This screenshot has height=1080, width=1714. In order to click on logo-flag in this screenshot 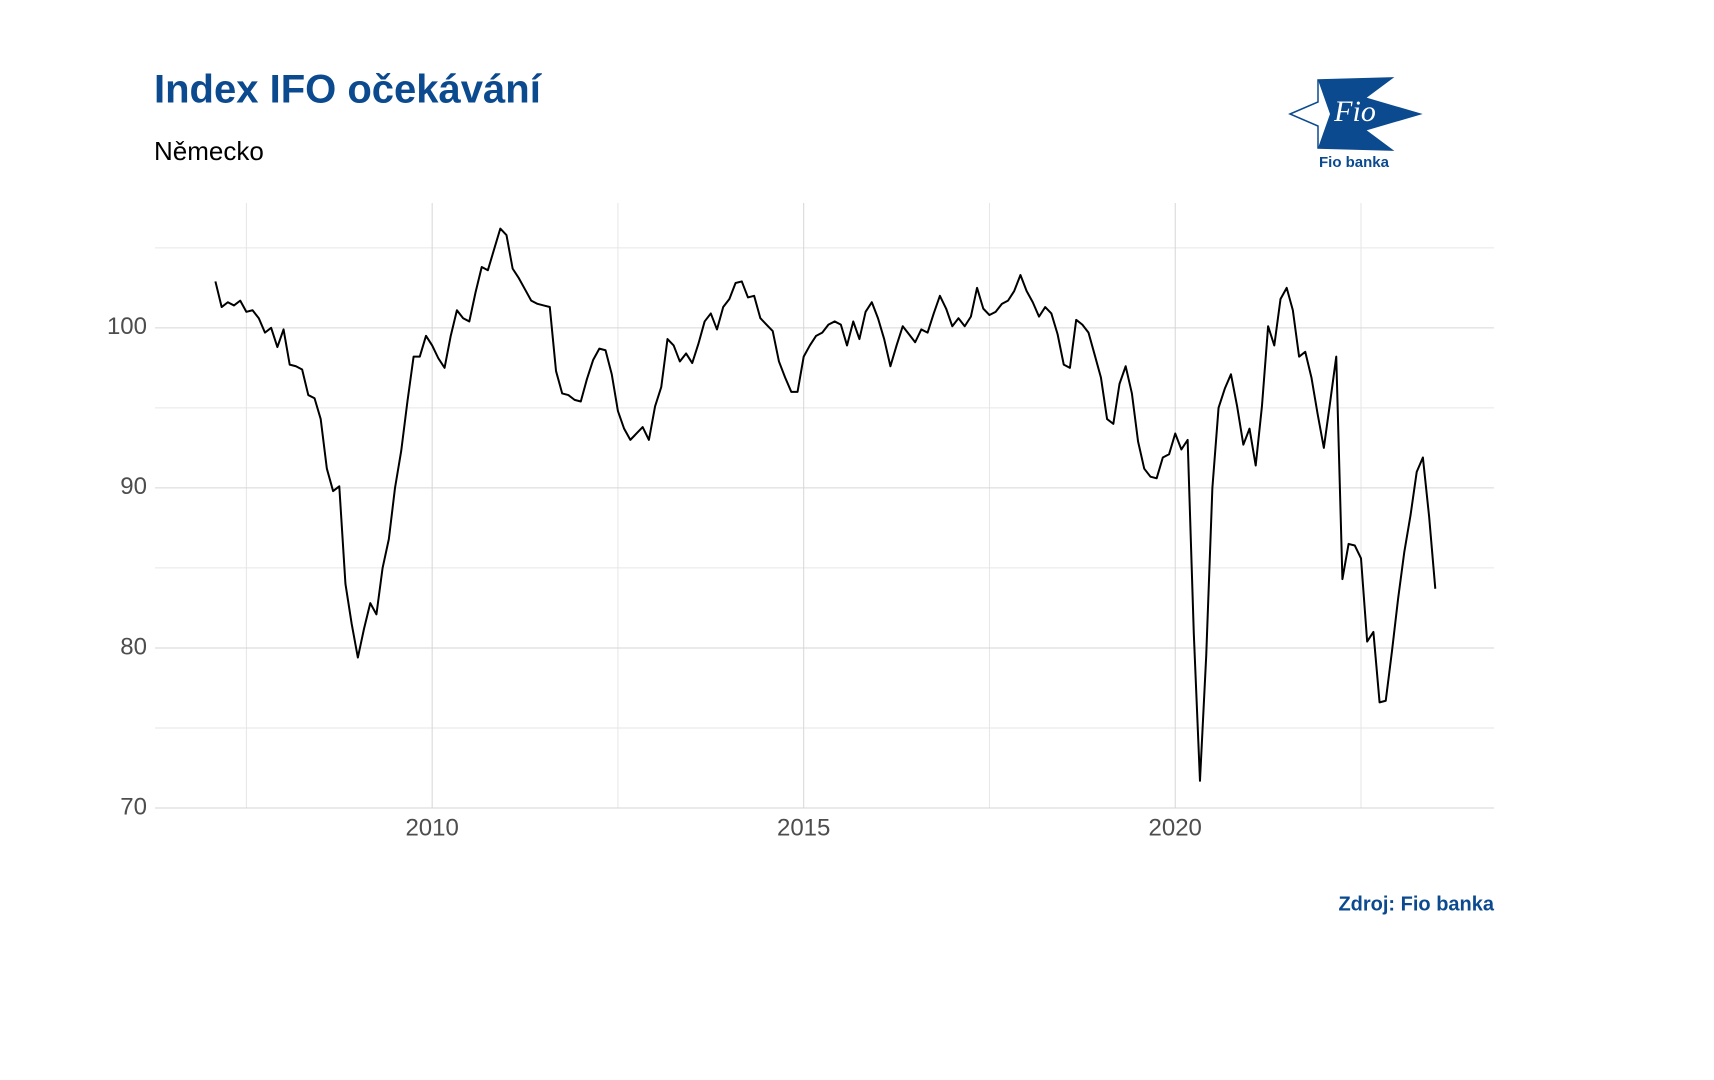, I will do `click(1369, 114)`.